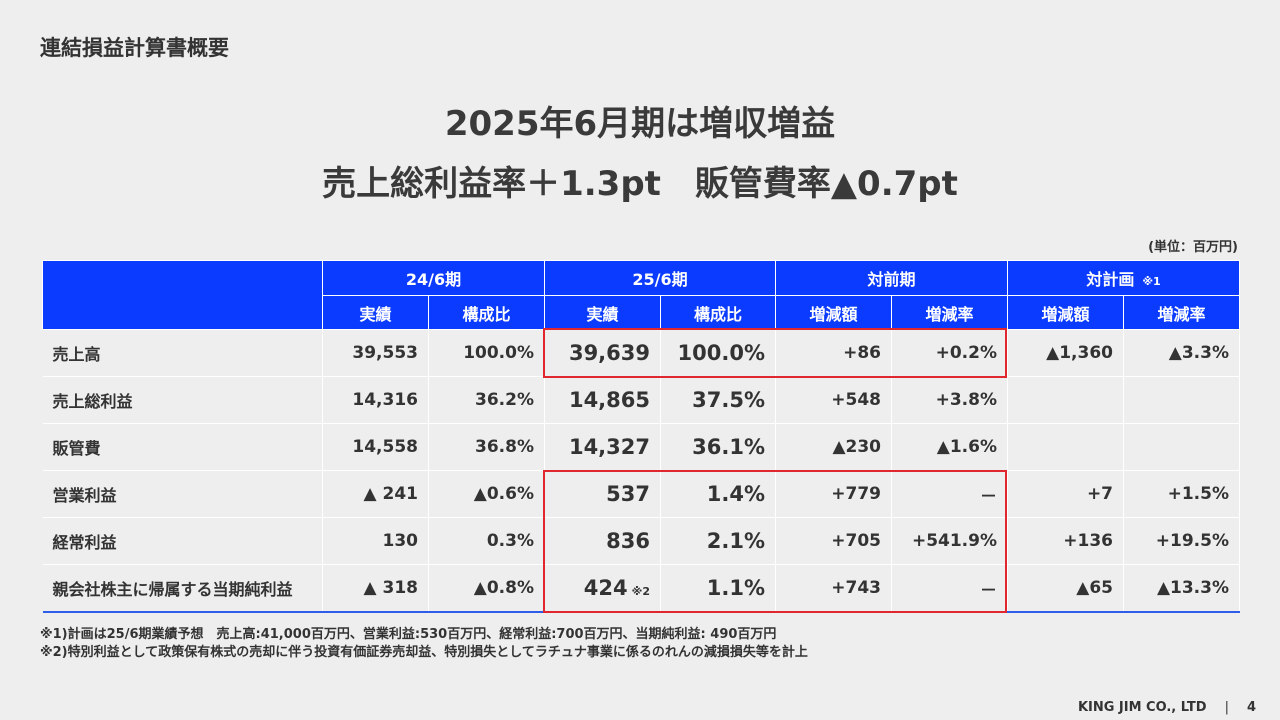  Describe the element at coordinates (833, 541) in the screenshot. I see `table-cell: +705` at that location.